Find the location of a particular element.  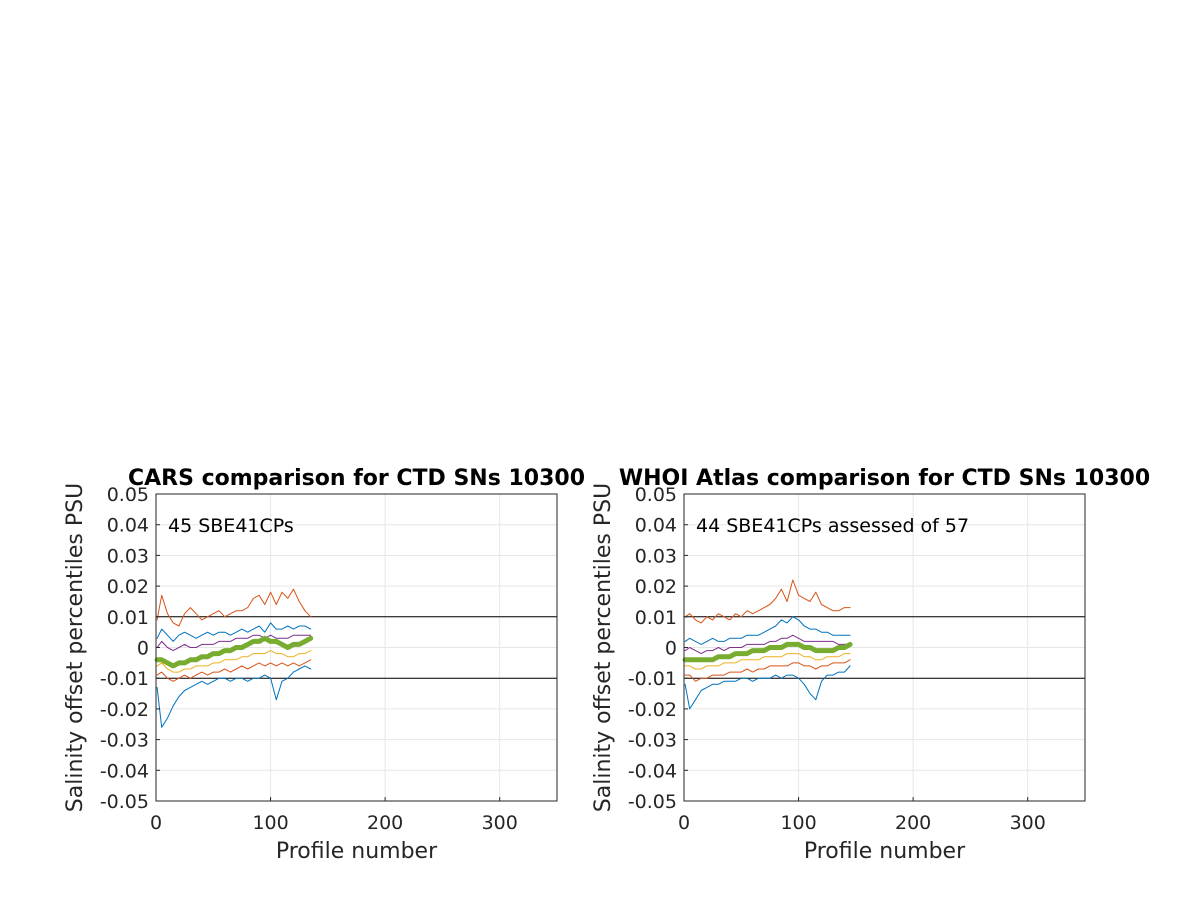

chart-title: CARS comparison for CTD SNs 10300 is located at coordinates (356, 478).